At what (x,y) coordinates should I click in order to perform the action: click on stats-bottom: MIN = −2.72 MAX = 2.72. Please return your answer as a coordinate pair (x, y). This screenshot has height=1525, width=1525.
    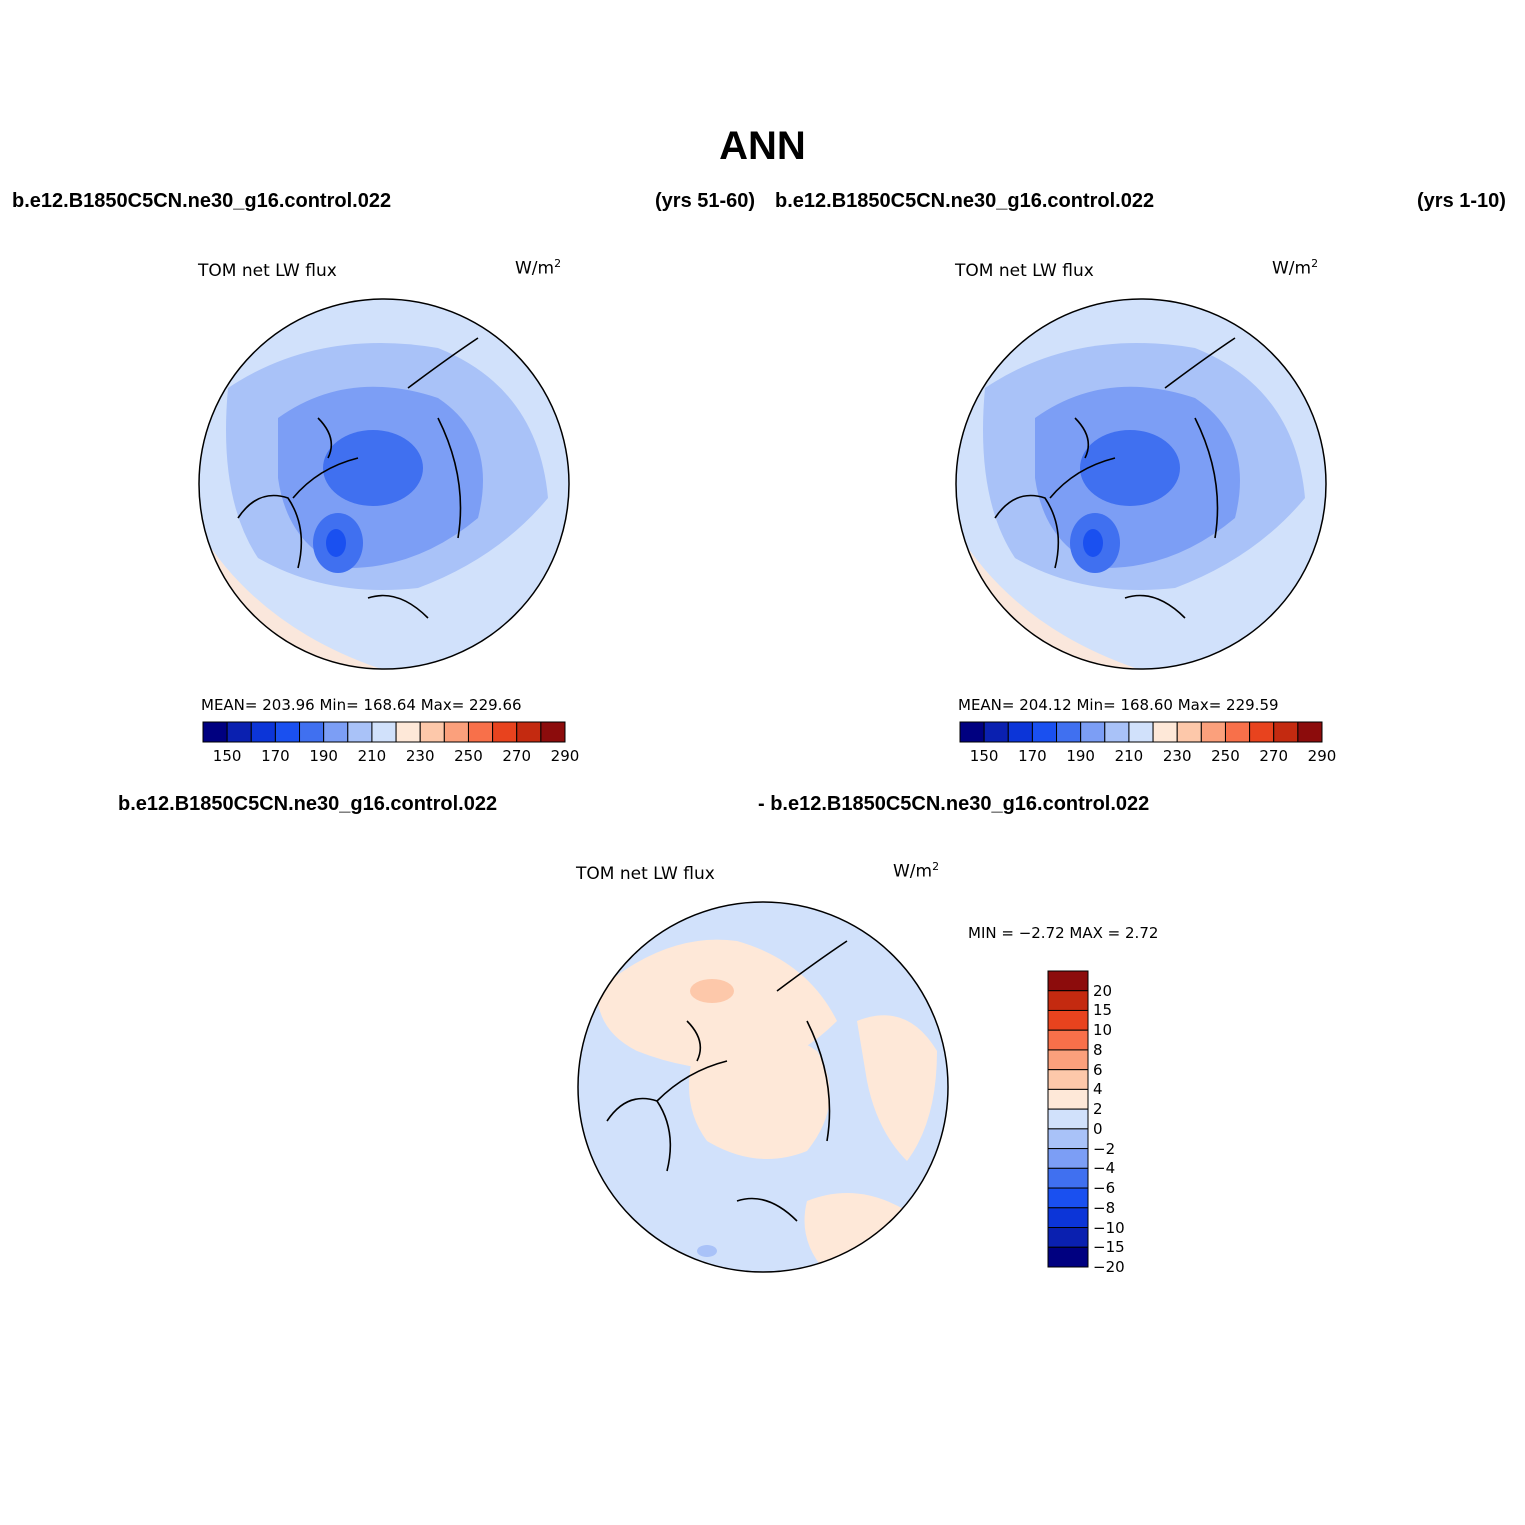
    Looking at the image, I should click on (1063, 933).